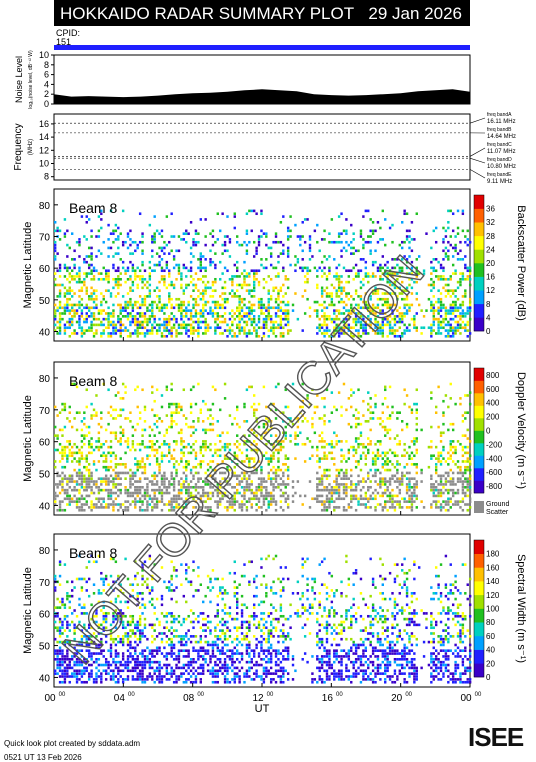  I want to click on freq-band-value: 9.11 MHz, so click(499, 182).